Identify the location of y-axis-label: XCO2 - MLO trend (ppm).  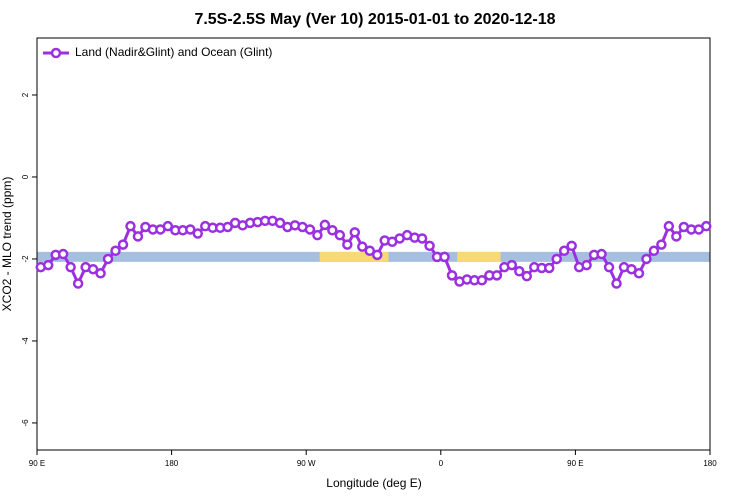
(7, 244).